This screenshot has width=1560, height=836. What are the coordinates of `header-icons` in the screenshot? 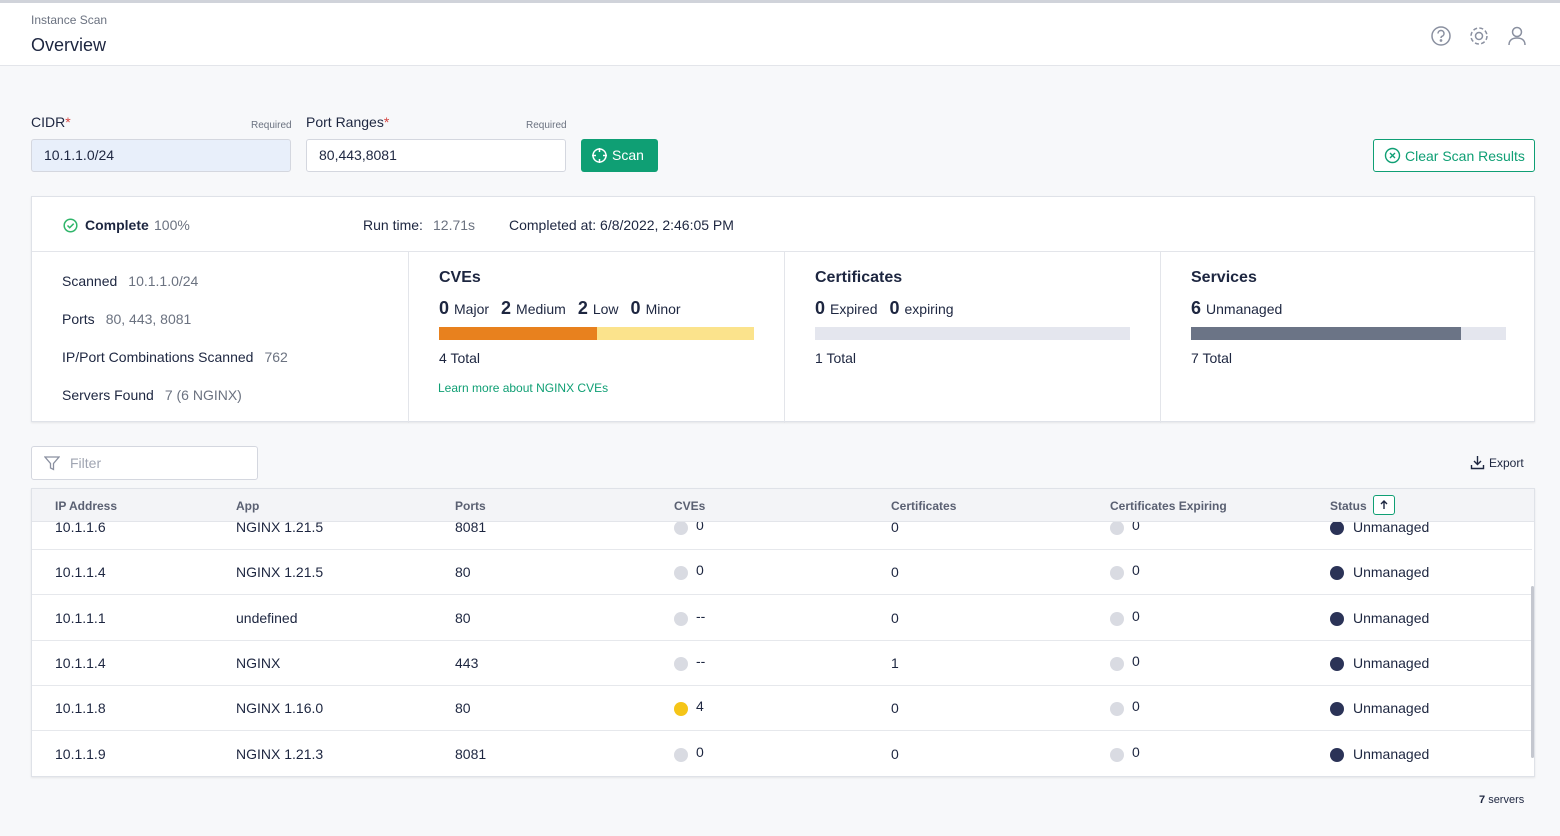 It's located at (1478, 36).